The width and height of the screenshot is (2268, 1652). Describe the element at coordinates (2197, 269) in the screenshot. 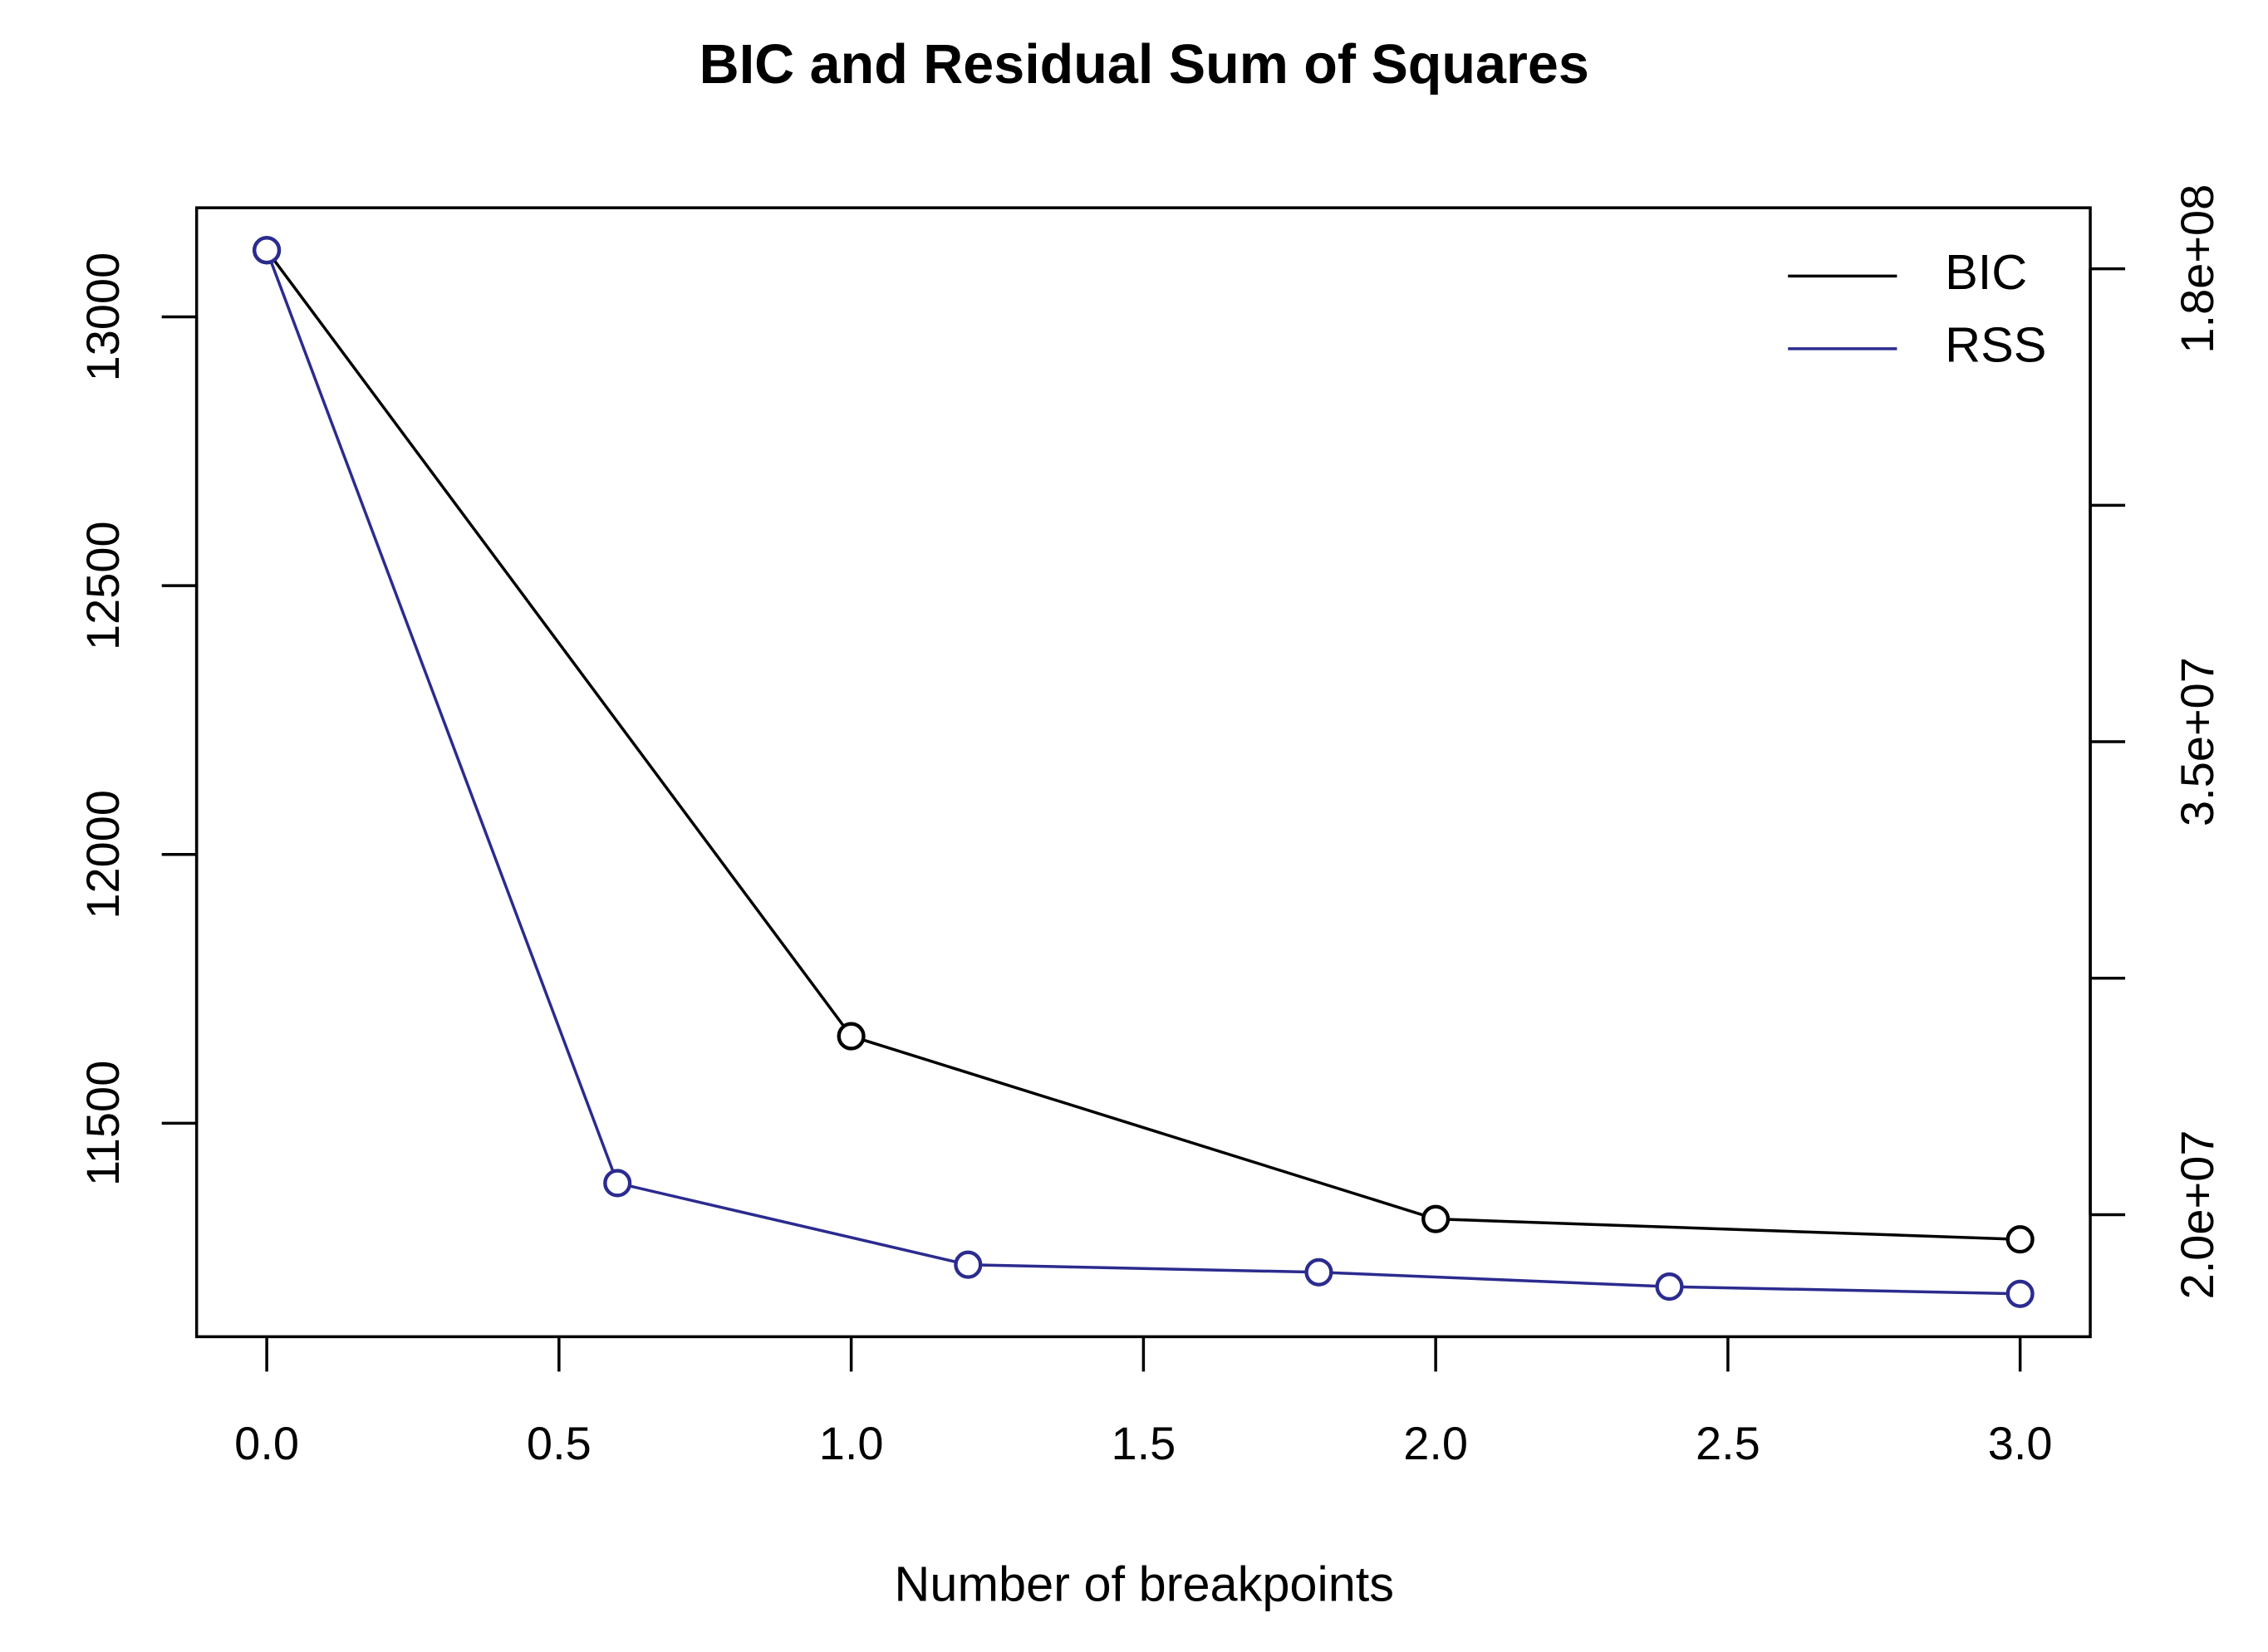

I see `y2-tick-label: 1.8e+08` at that location.